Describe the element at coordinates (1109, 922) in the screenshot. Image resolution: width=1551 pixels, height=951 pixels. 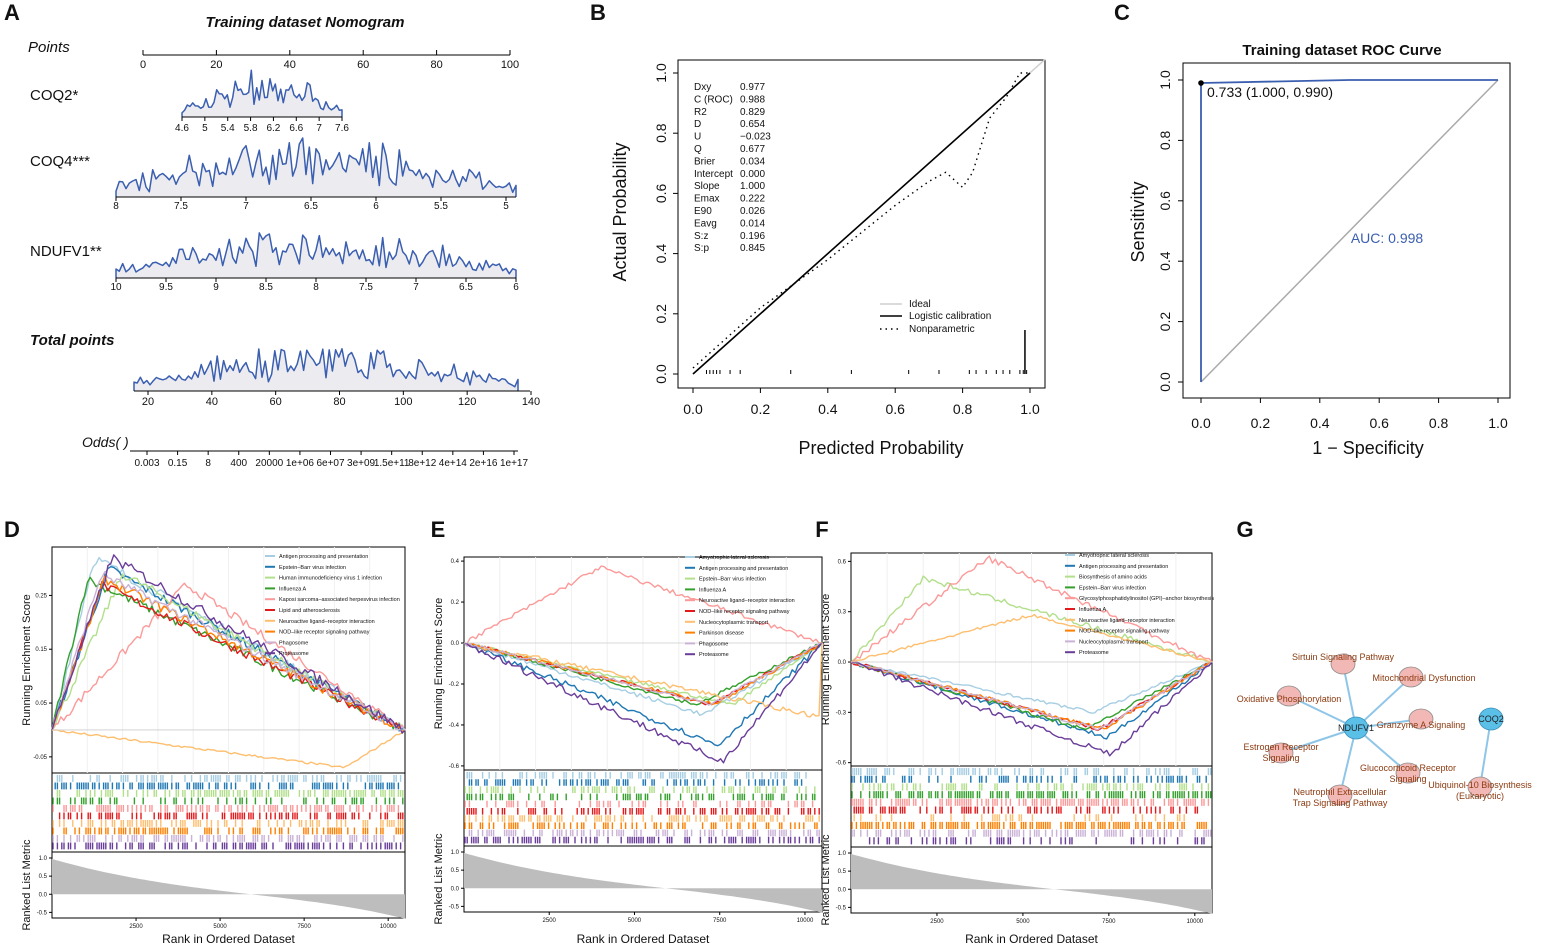
I see `gsea-xtick-label: 7500` at that location.